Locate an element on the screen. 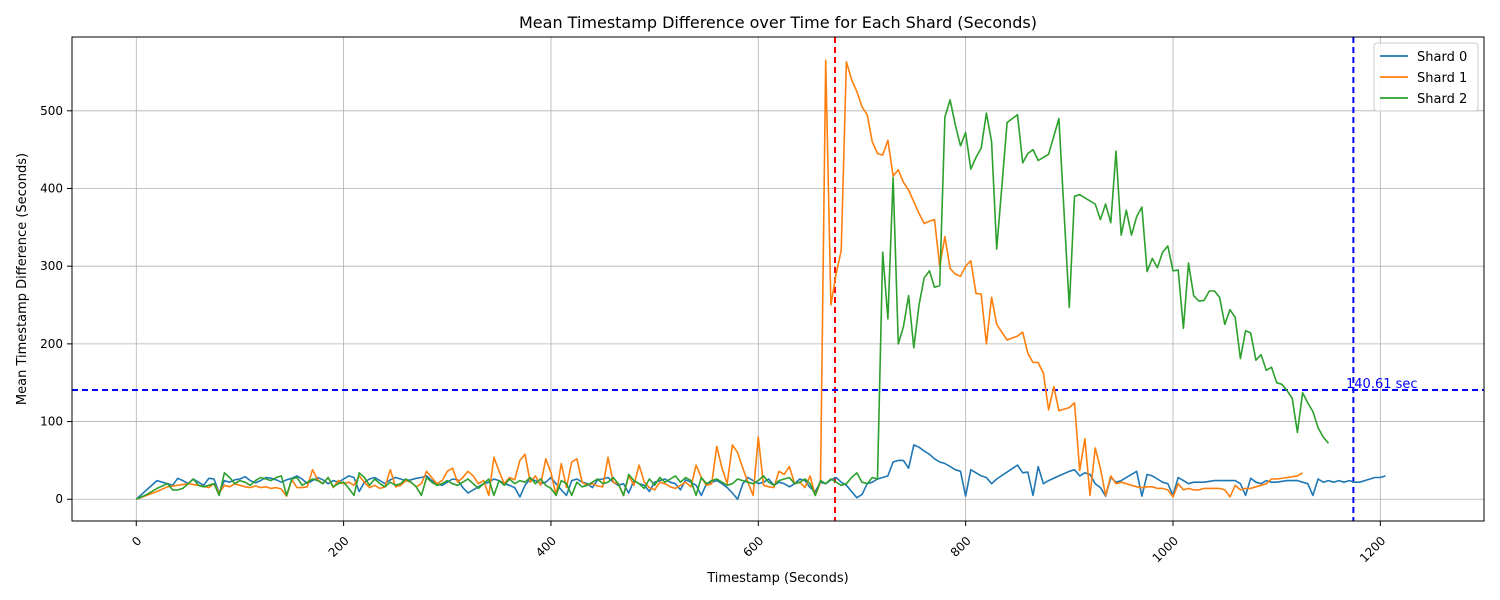  x-tick-label: 400 is located at coordinates (546, 547).